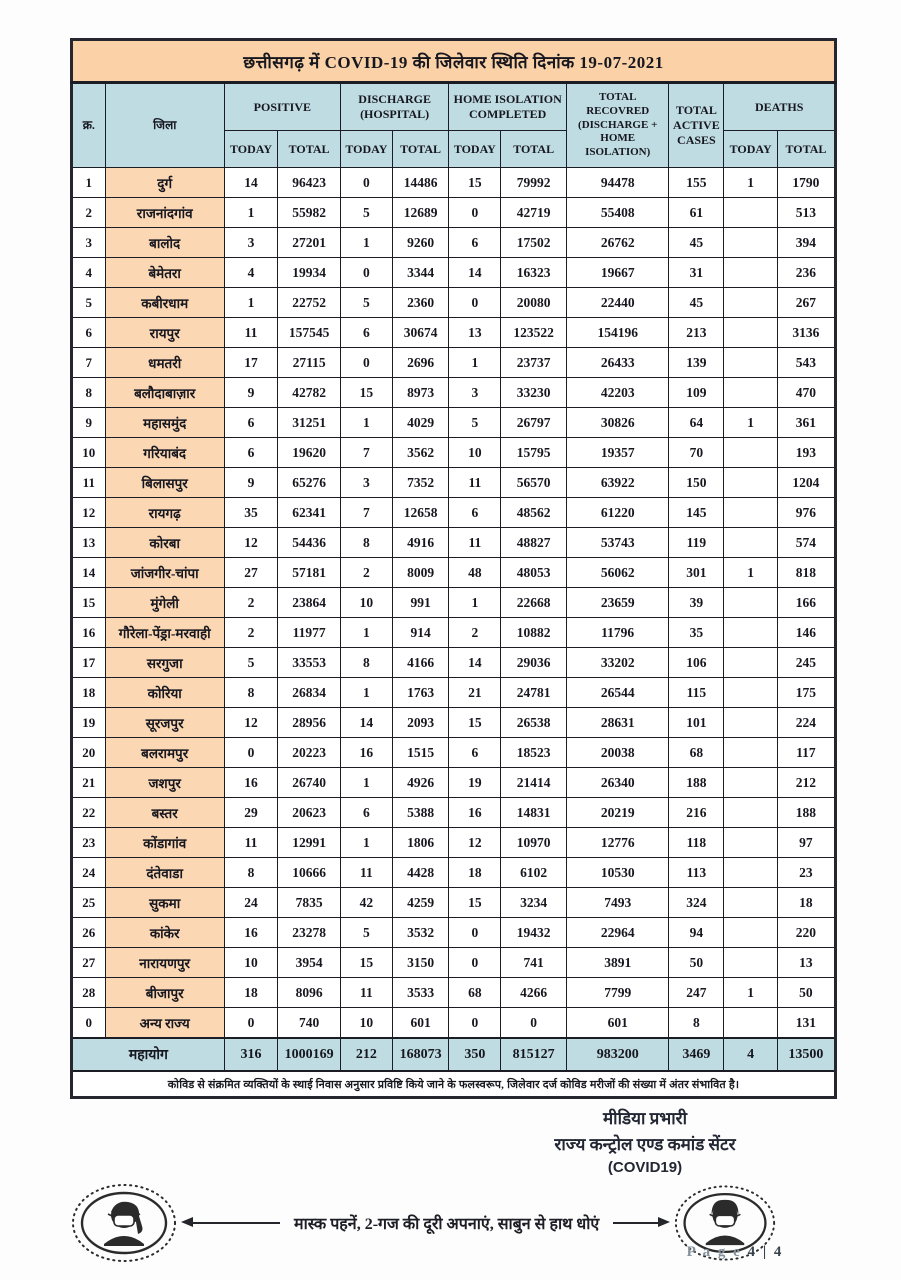 This screenshot has height=1280, width=901. I want to click on cell-positive-total: 62341, so click(309, 512).